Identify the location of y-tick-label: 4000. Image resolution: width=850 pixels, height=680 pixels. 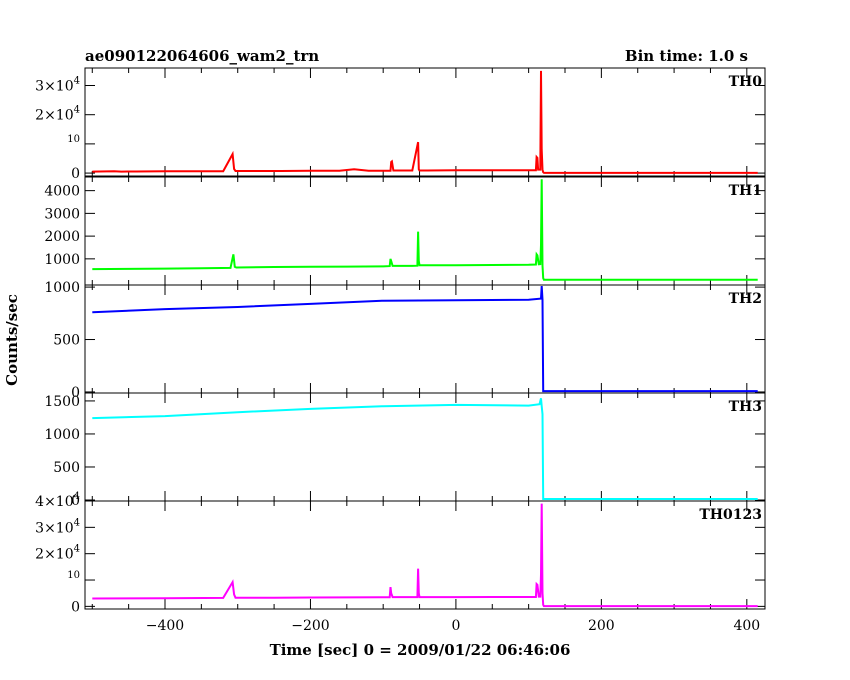
(62, 192).